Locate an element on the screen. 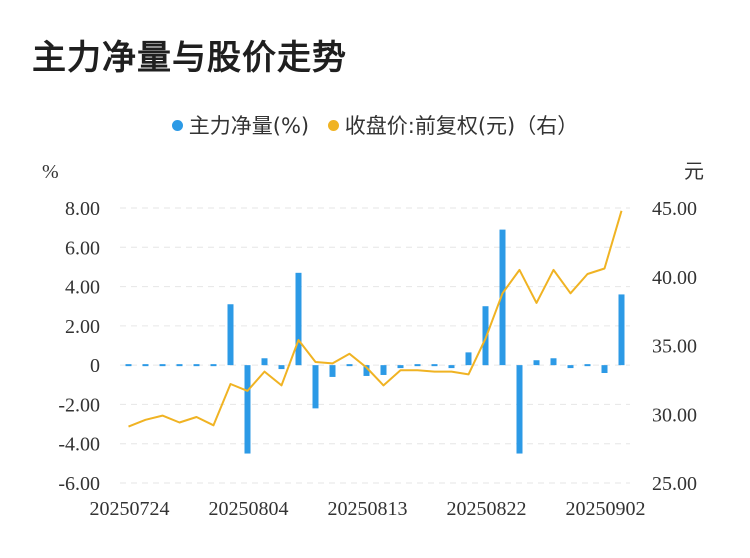 This screenshot has width=750, height=558. right-axis-tick-label: 25.00 is located at coordinates (674, 484).